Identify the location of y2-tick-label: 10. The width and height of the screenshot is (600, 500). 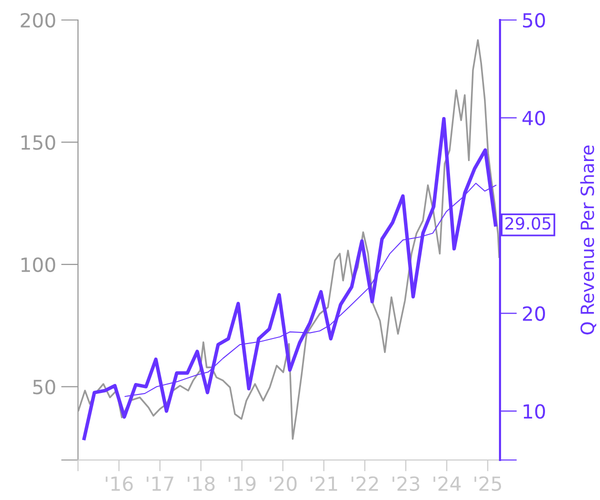
(534, 411).